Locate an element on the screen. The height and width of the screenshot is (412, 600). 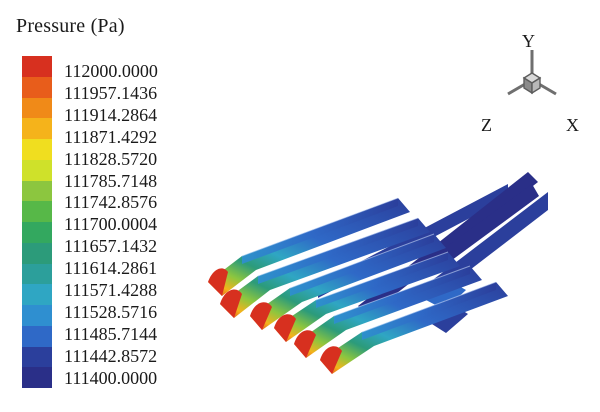
legend-label: 111828.5720 is located at coordinates (111, 158).